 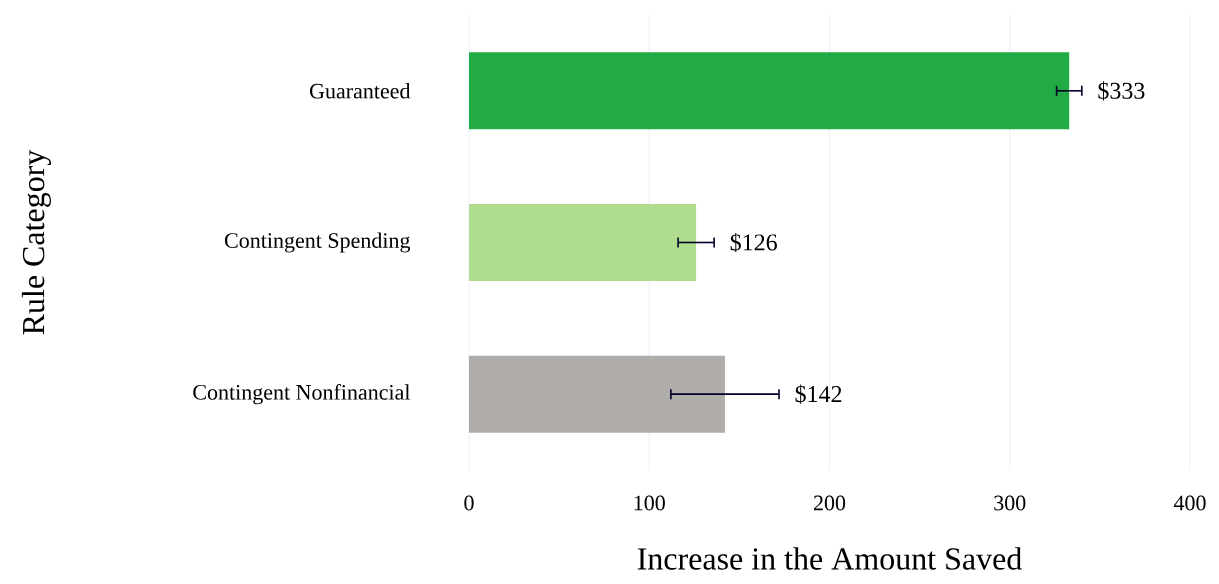 I want to click on x-tick-label: 400, so click(x=1189, y=503).